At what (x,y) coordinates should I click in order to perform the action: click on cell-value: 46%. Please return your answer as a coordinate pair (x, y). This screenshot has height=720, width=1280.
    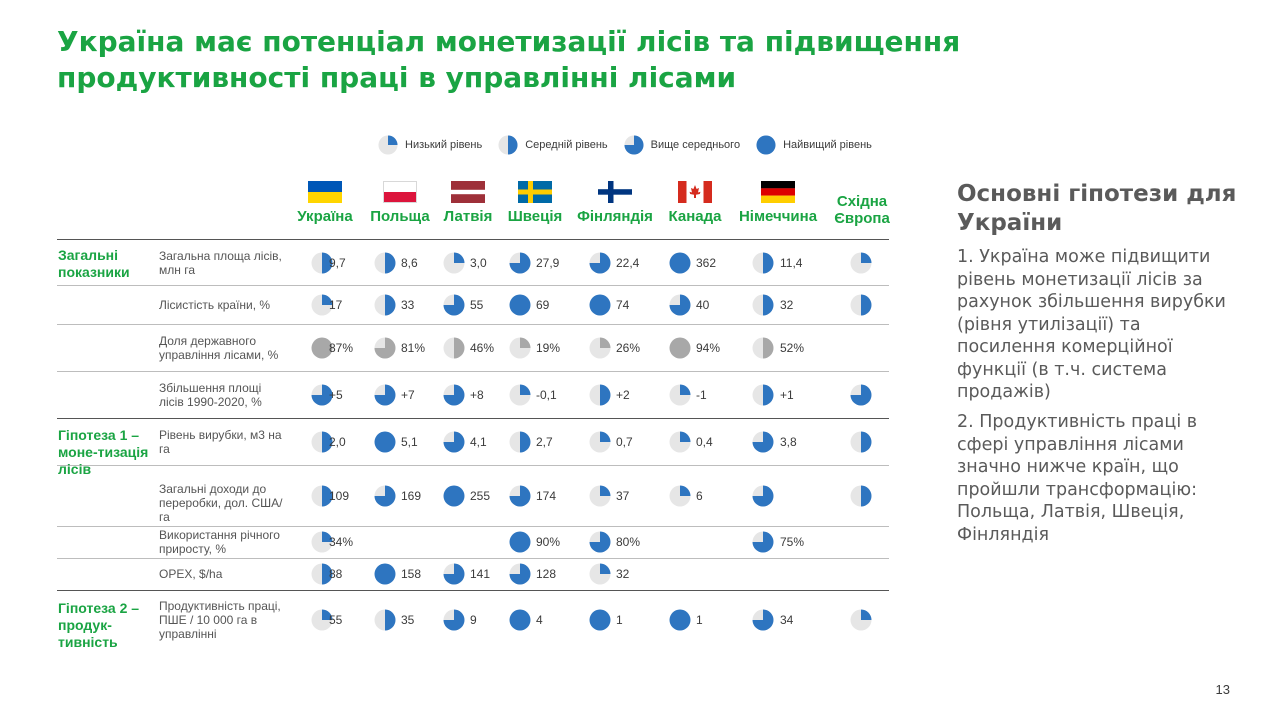
    Looking at the image, I should click on (482, 347).